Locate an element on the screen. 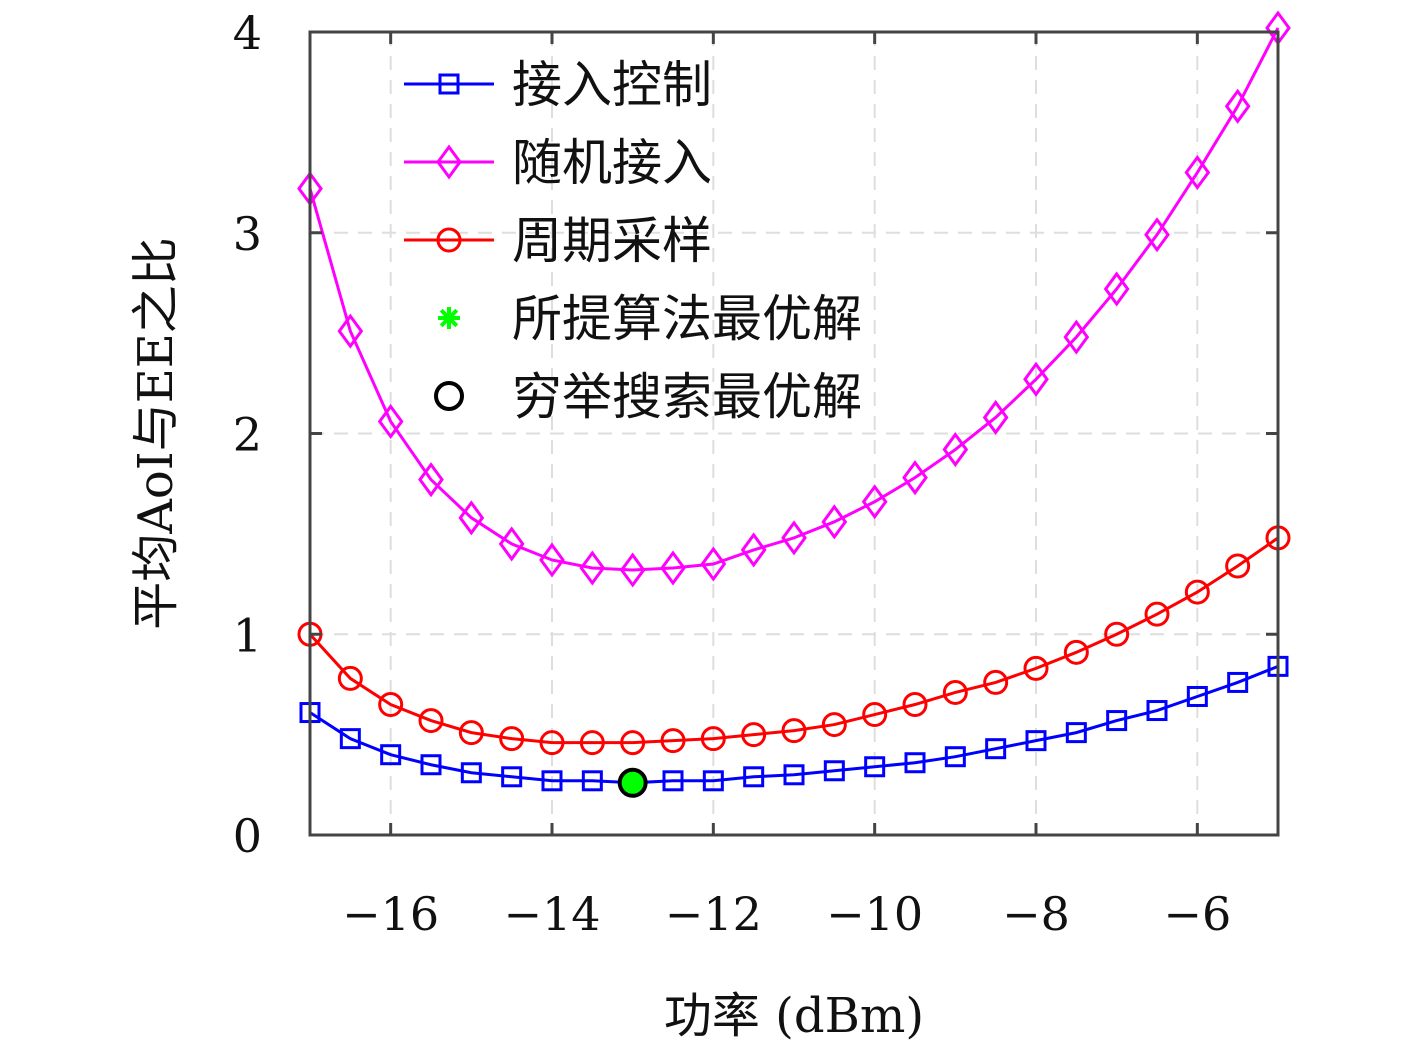  legend-entry: 周期采样 is located at coordinates (558, 241).